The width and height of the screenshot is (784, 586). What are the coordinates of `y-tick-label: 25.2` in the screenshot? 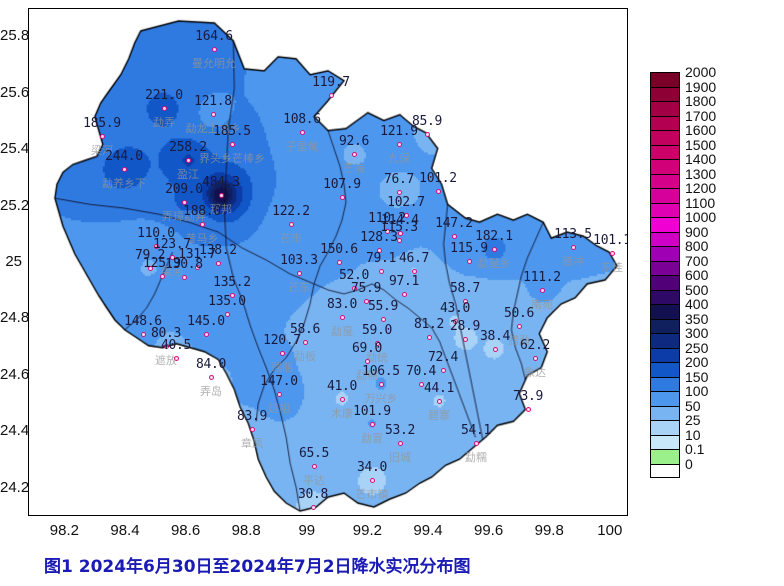 It's located at (15, 205).